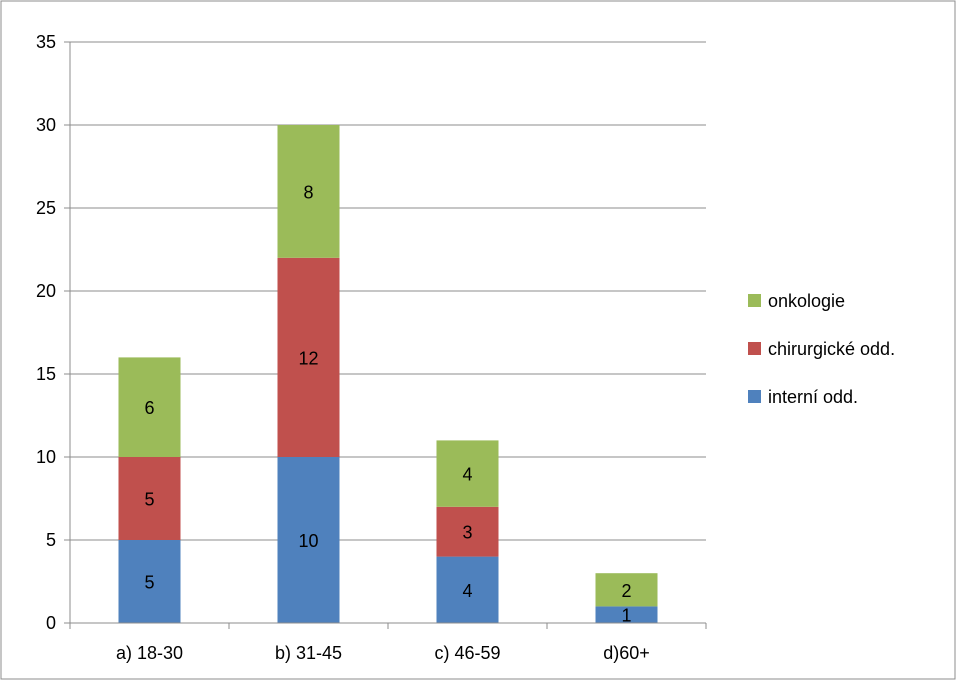 This screenshot has width=957, height=681. I want to click on legend: onkologie chirurgické odd. interní odd., so click(821, 349).